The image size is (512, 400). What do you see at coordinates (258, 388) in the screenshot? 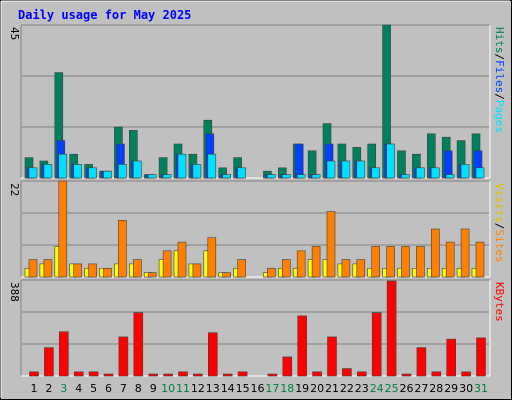
I see `x-tick-label: 16` at bounding box center [258, 388].